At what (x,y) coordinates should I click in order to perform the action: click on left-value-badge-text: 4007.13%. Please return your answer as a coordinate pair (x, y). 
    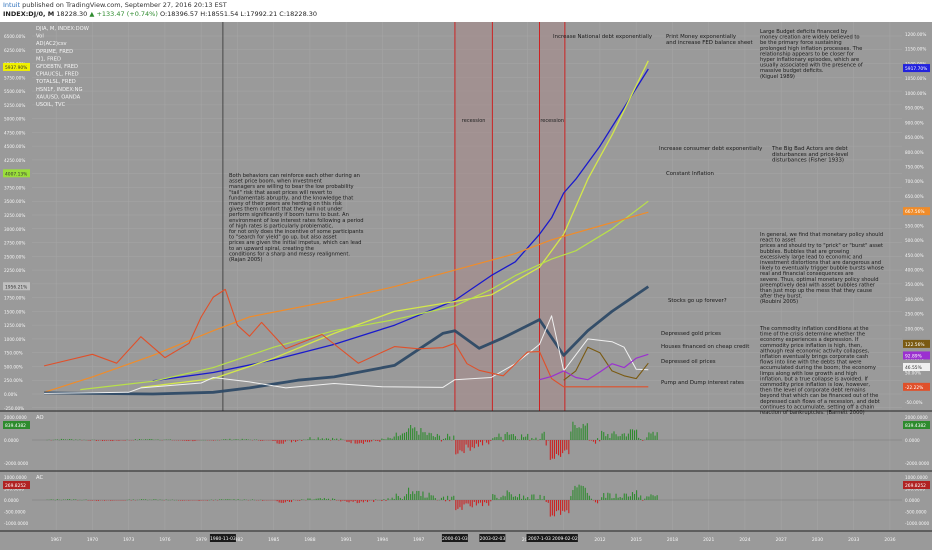
    Looking at the image, I should click on (16, 174).